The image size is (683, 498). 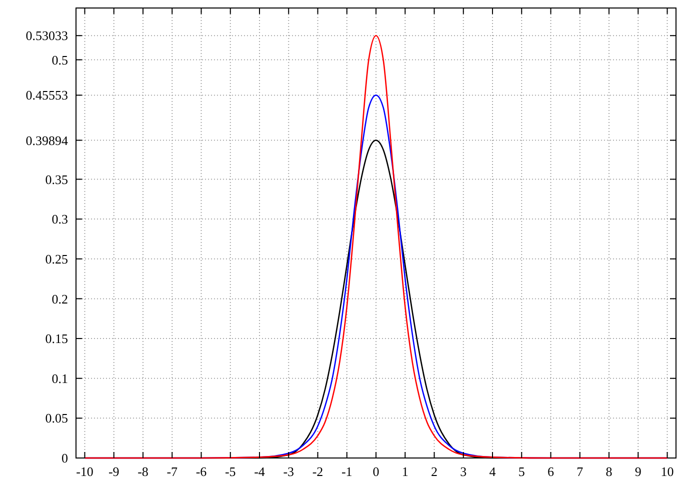 What do you see at coordinates (60, 298) in the screenshot?
I see `y-tick-label: 0.2` at bounding box center [60, 298].